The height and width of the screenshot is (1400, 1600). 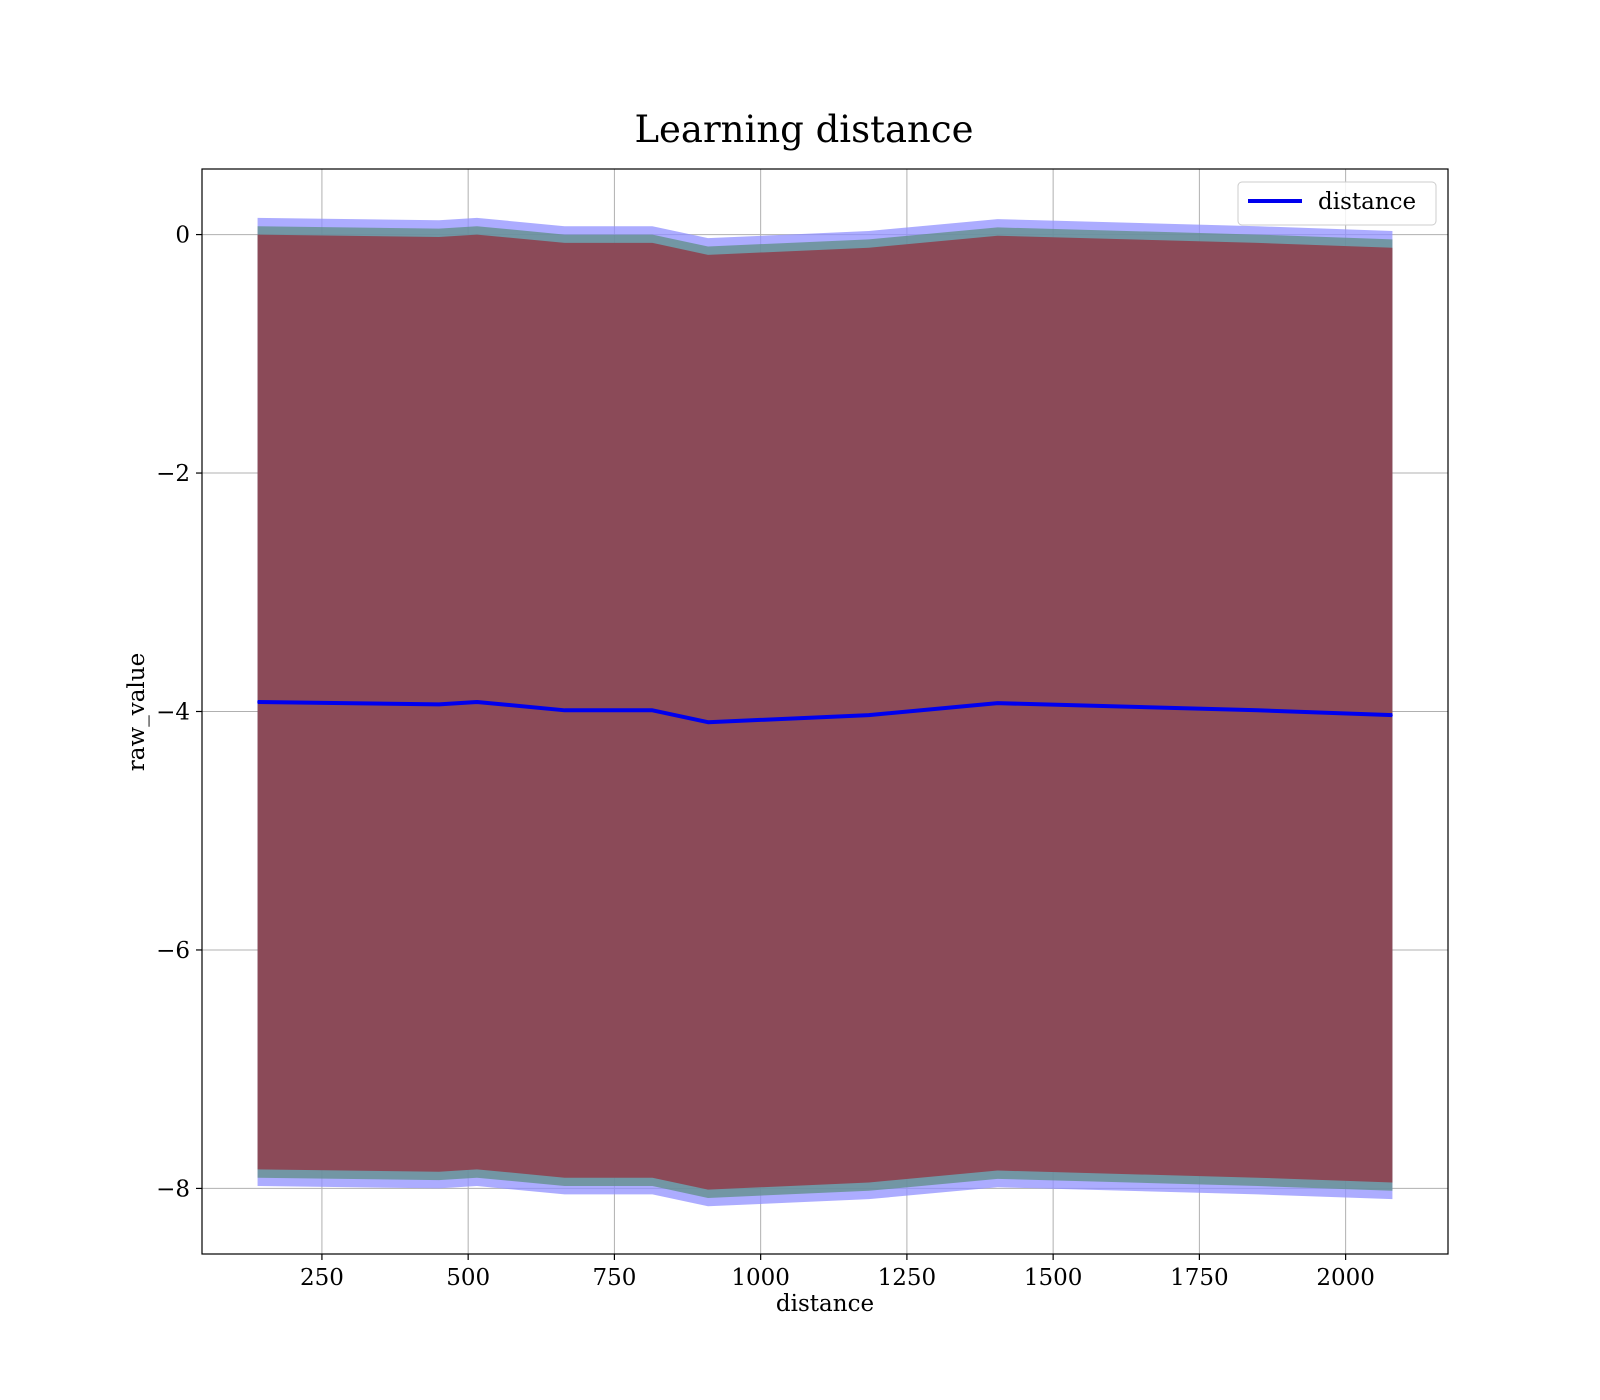 What do you see at coordinates (803, 129) in the screenshot?
I see `chart-title: Learning distance` at bounding box center [803, 129].